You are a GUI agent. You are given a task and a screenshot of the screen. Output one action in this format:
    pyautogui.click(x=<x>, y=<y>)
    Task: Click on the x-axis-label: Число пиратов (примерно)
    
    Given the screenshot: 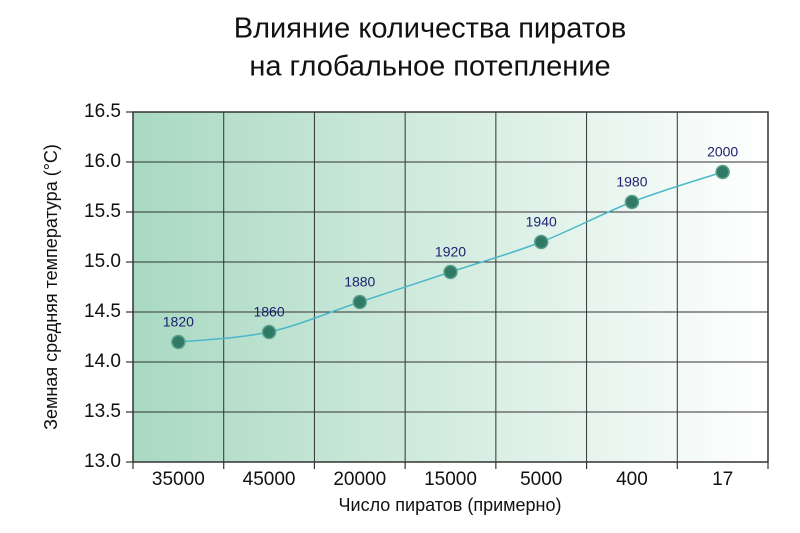 What is the action you would take?
    pyautogui.click(x=450, y=505)
    